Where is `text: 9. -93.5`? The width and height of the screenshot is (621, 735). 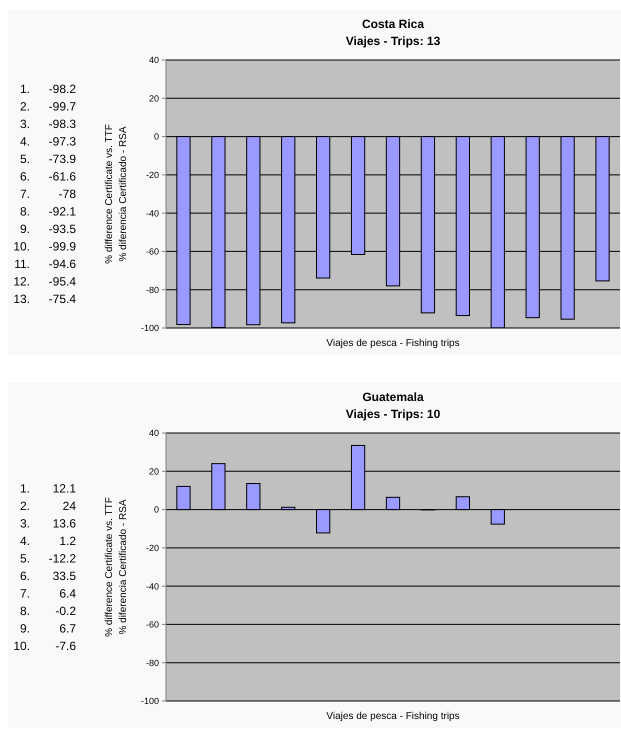 text: 9. -93.5 is located at coordinates (48, 229).